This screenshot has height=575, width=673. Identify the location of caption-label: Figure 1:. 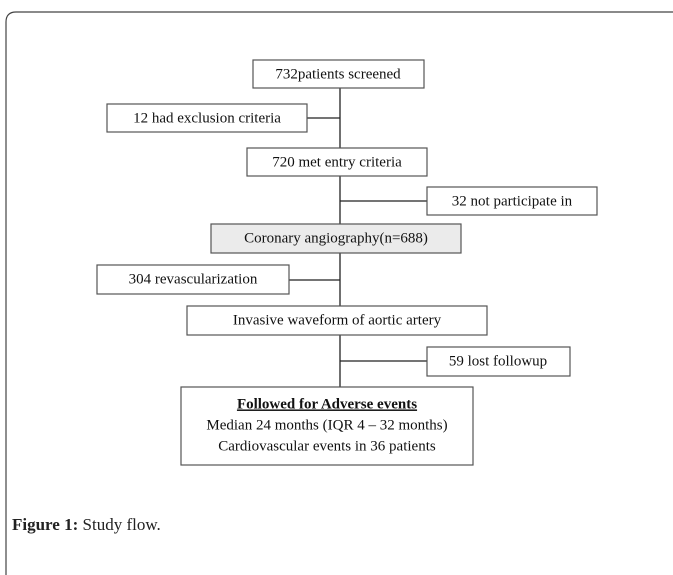
(45, 524).